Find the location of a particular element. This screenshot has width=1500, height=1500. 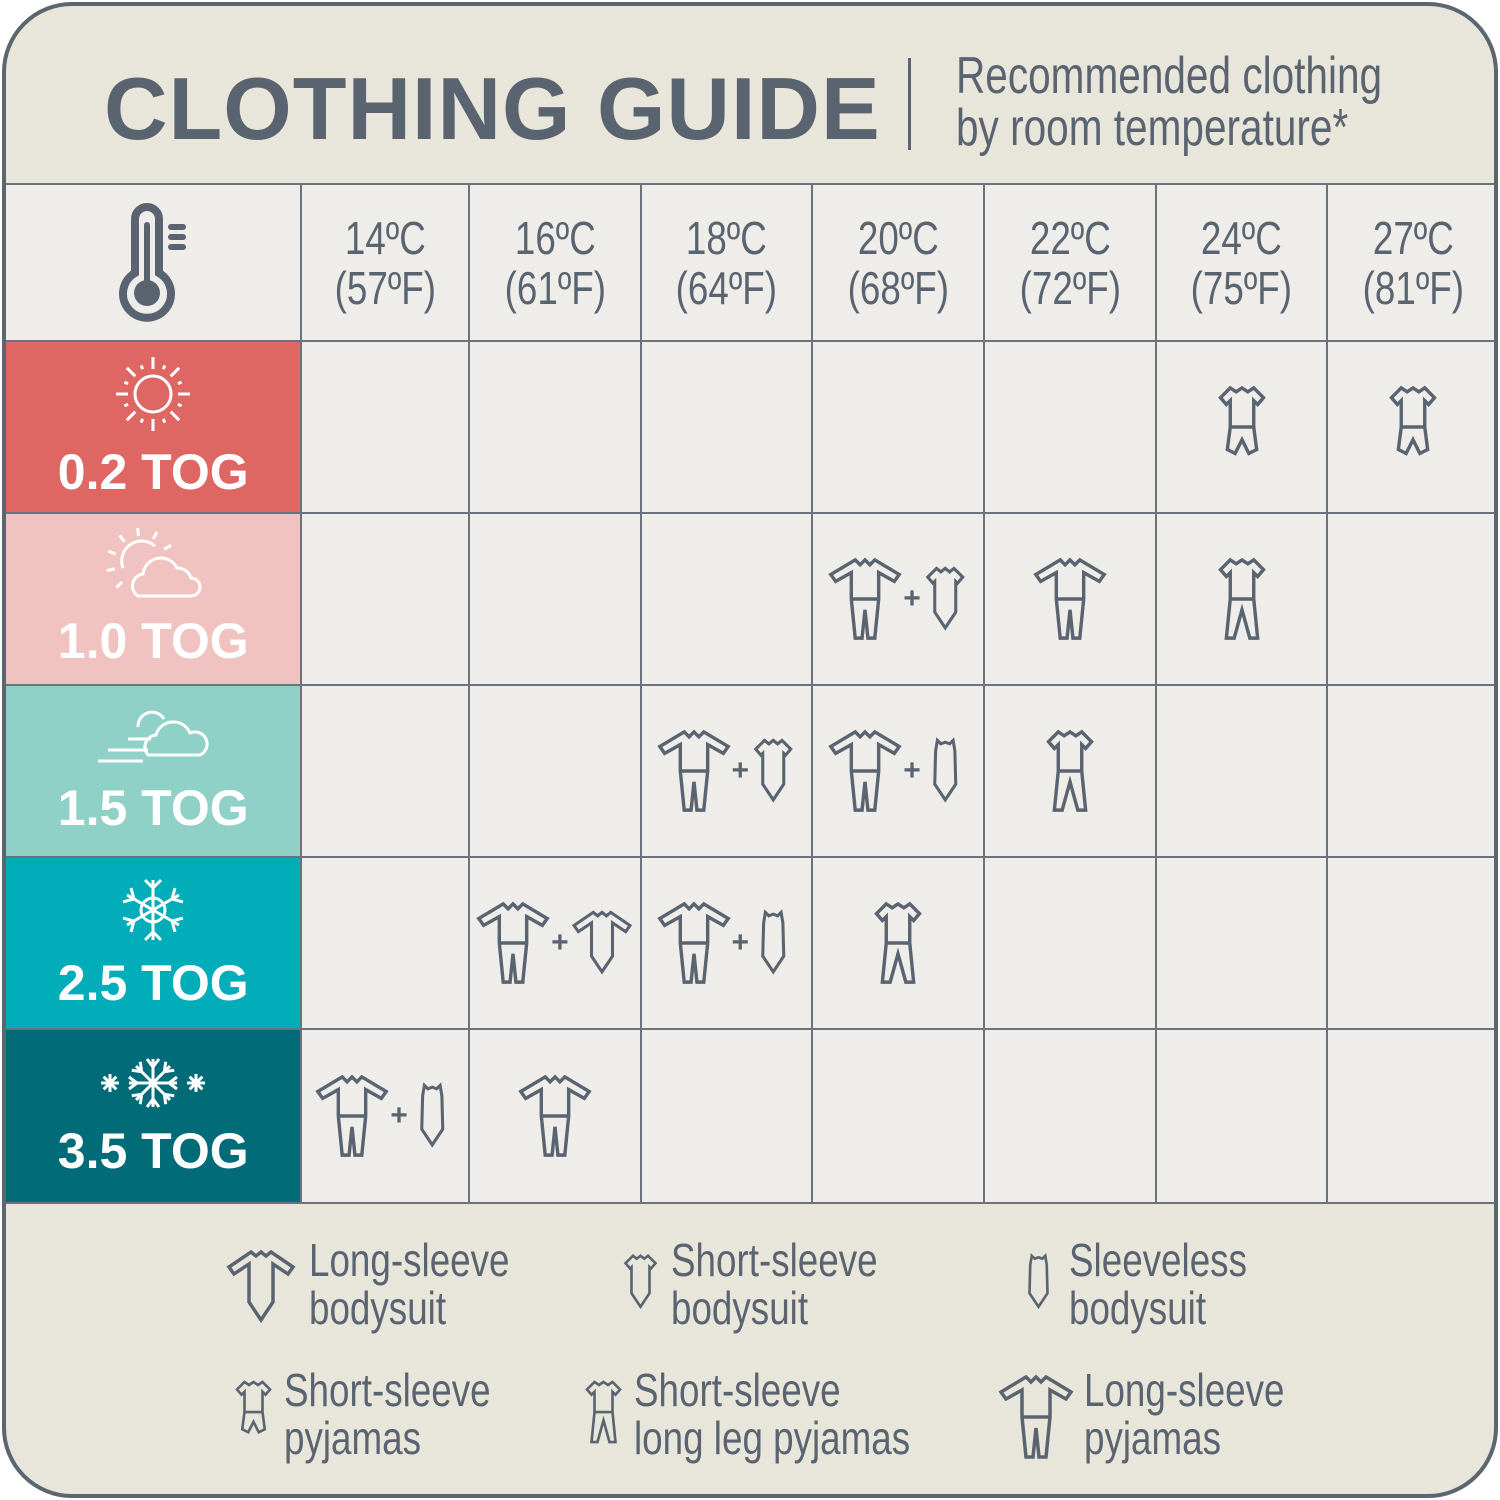

snowflake-icon is located at coordinates (153, 912).